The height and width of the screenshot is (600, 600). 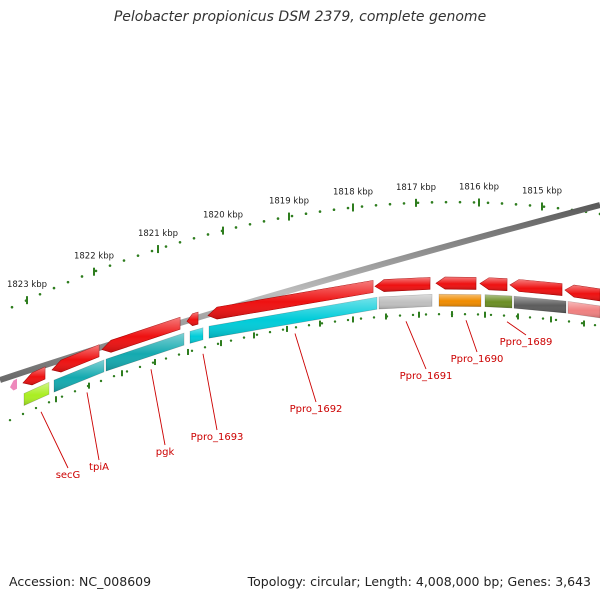 I want to click on kbp-label: 1816 kbp, so click(x=479, y=188).